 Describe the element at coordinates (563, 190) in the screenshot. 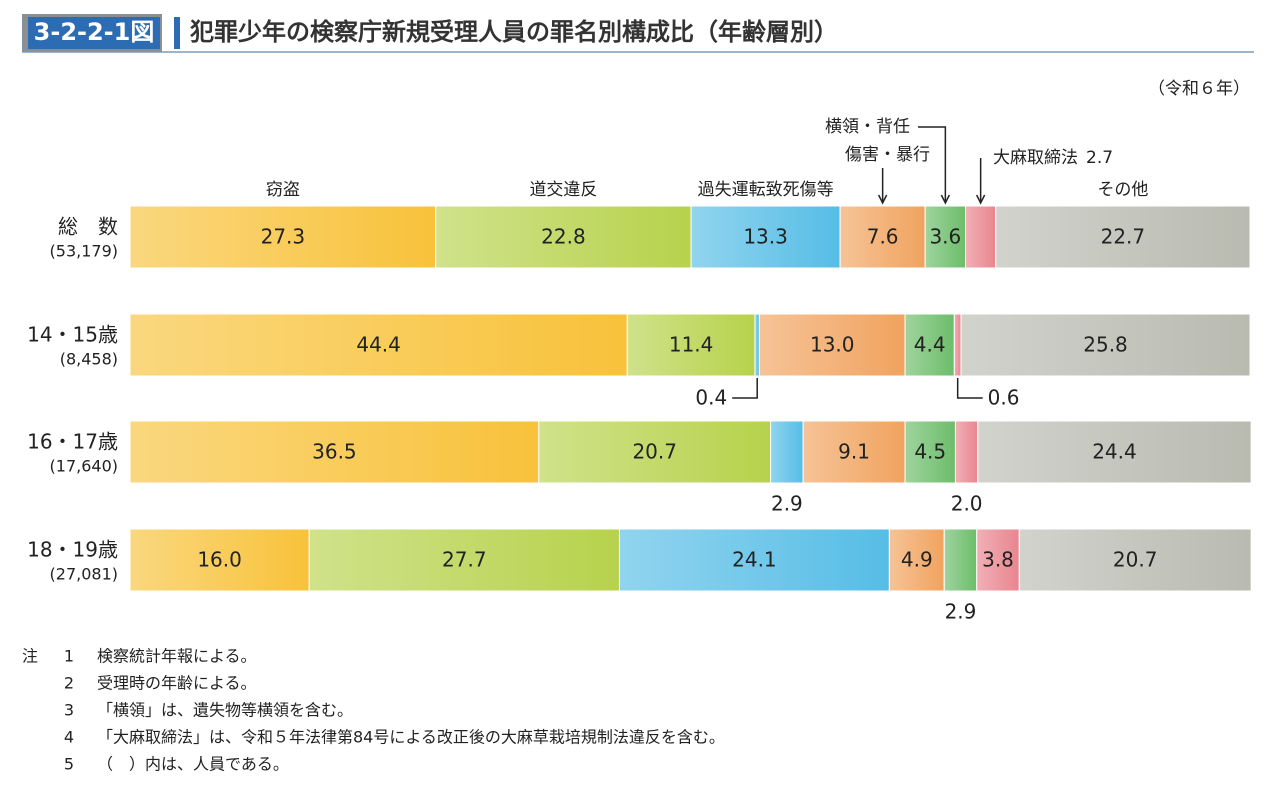

I see `legend-label: 道交違反` at that location.